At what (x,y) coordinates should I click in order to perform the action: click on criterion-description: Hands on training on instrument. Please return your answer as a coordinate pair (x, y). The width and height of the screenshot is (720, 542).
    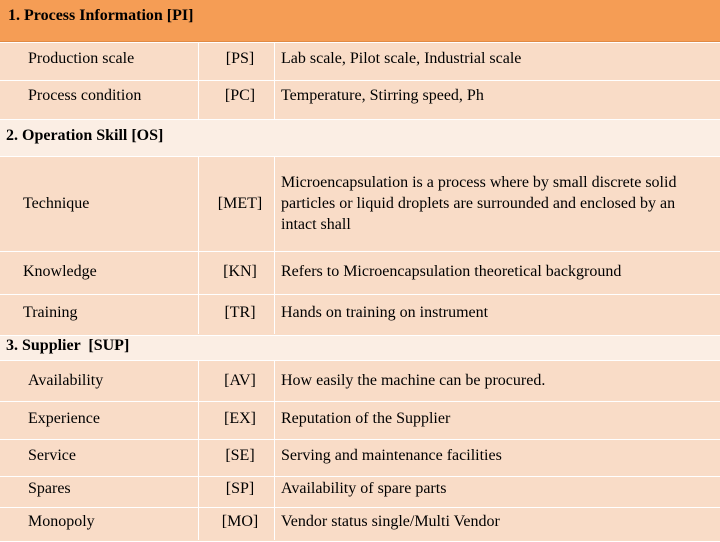
    Looking at the image, I should click on (385, 312).